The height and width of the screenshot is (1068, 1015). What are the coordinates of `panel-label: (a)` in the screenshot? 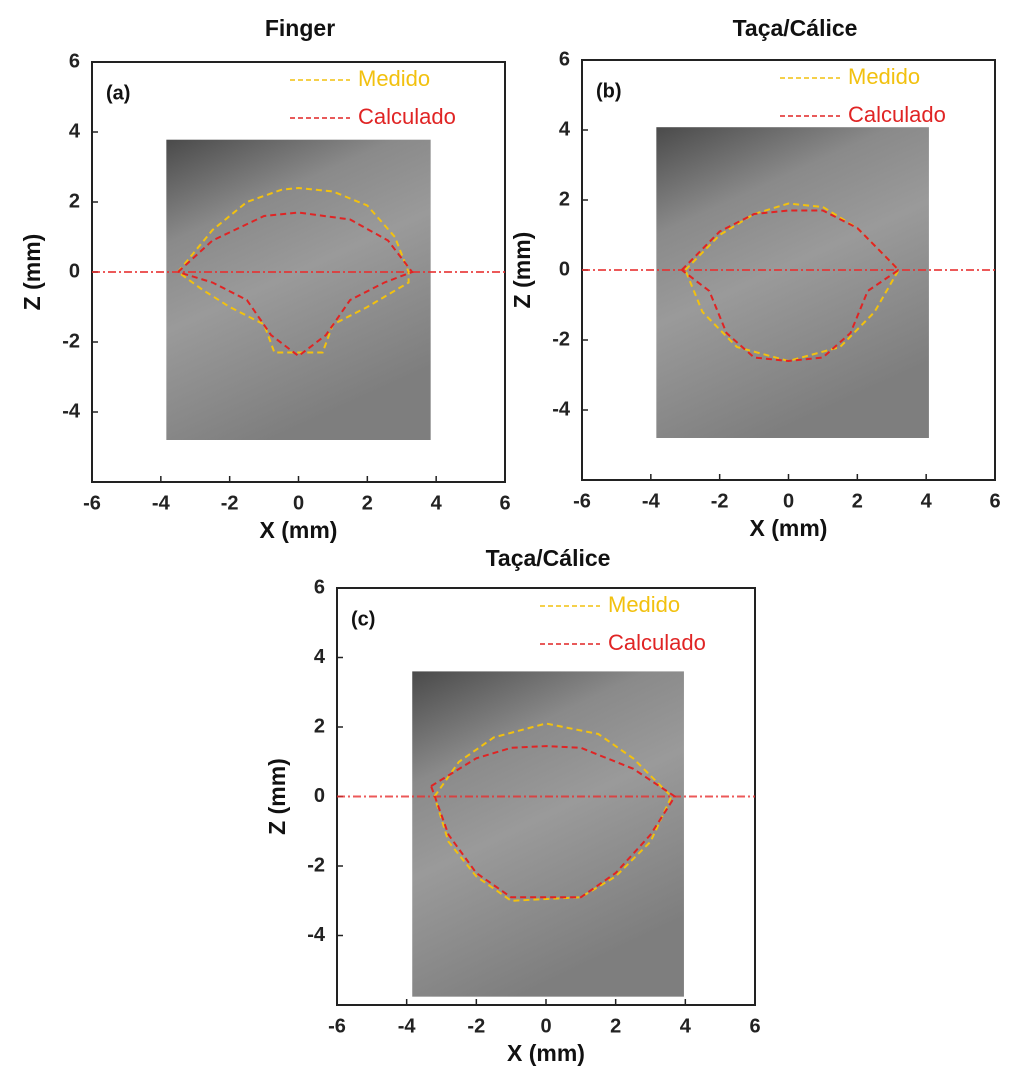 It's located at (118, 93).